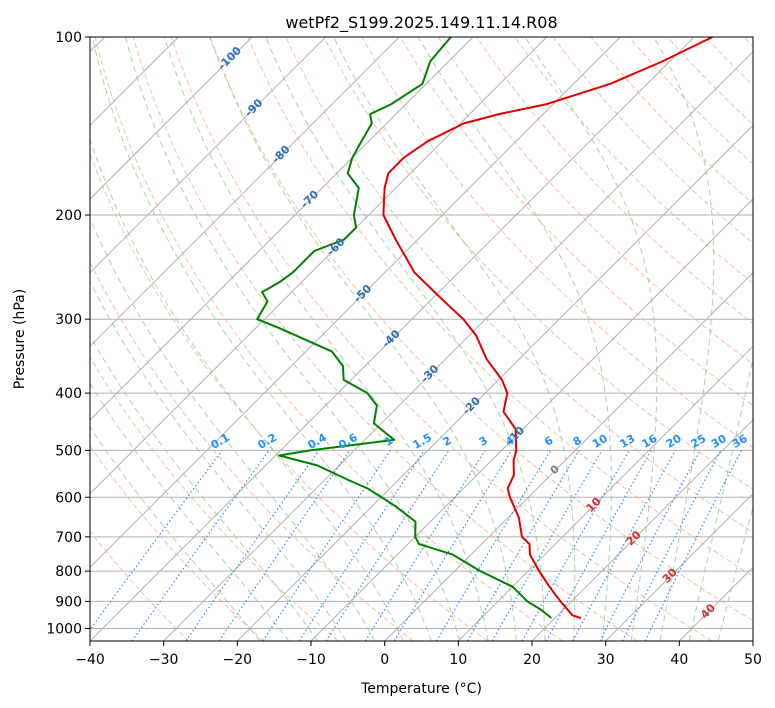  I want to click on mixing-ratio-label: 3, so click(483, 441).